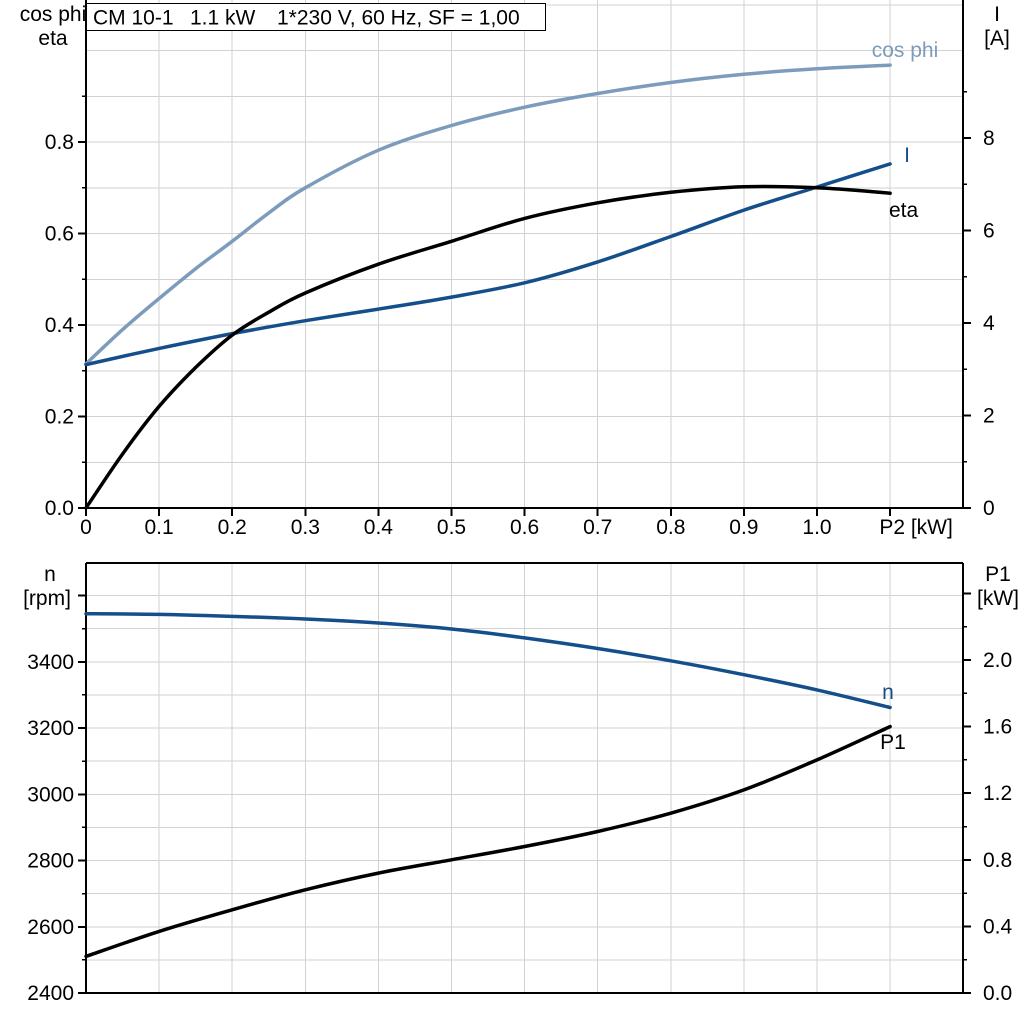 This screenshot has height=1024, width=1024. Describe the element at coordinates (989, 138) in the screenshot. I see `right-axis-tick-label: 8` at that location.